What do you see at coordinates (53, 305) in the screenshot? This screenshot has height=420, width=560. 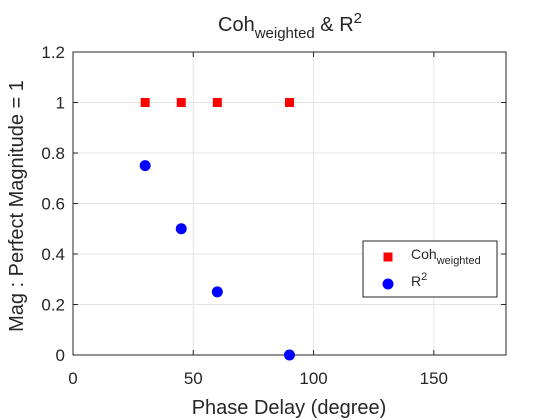 I see `y-tick-label: 0.2` at bounding box center [53, 305].